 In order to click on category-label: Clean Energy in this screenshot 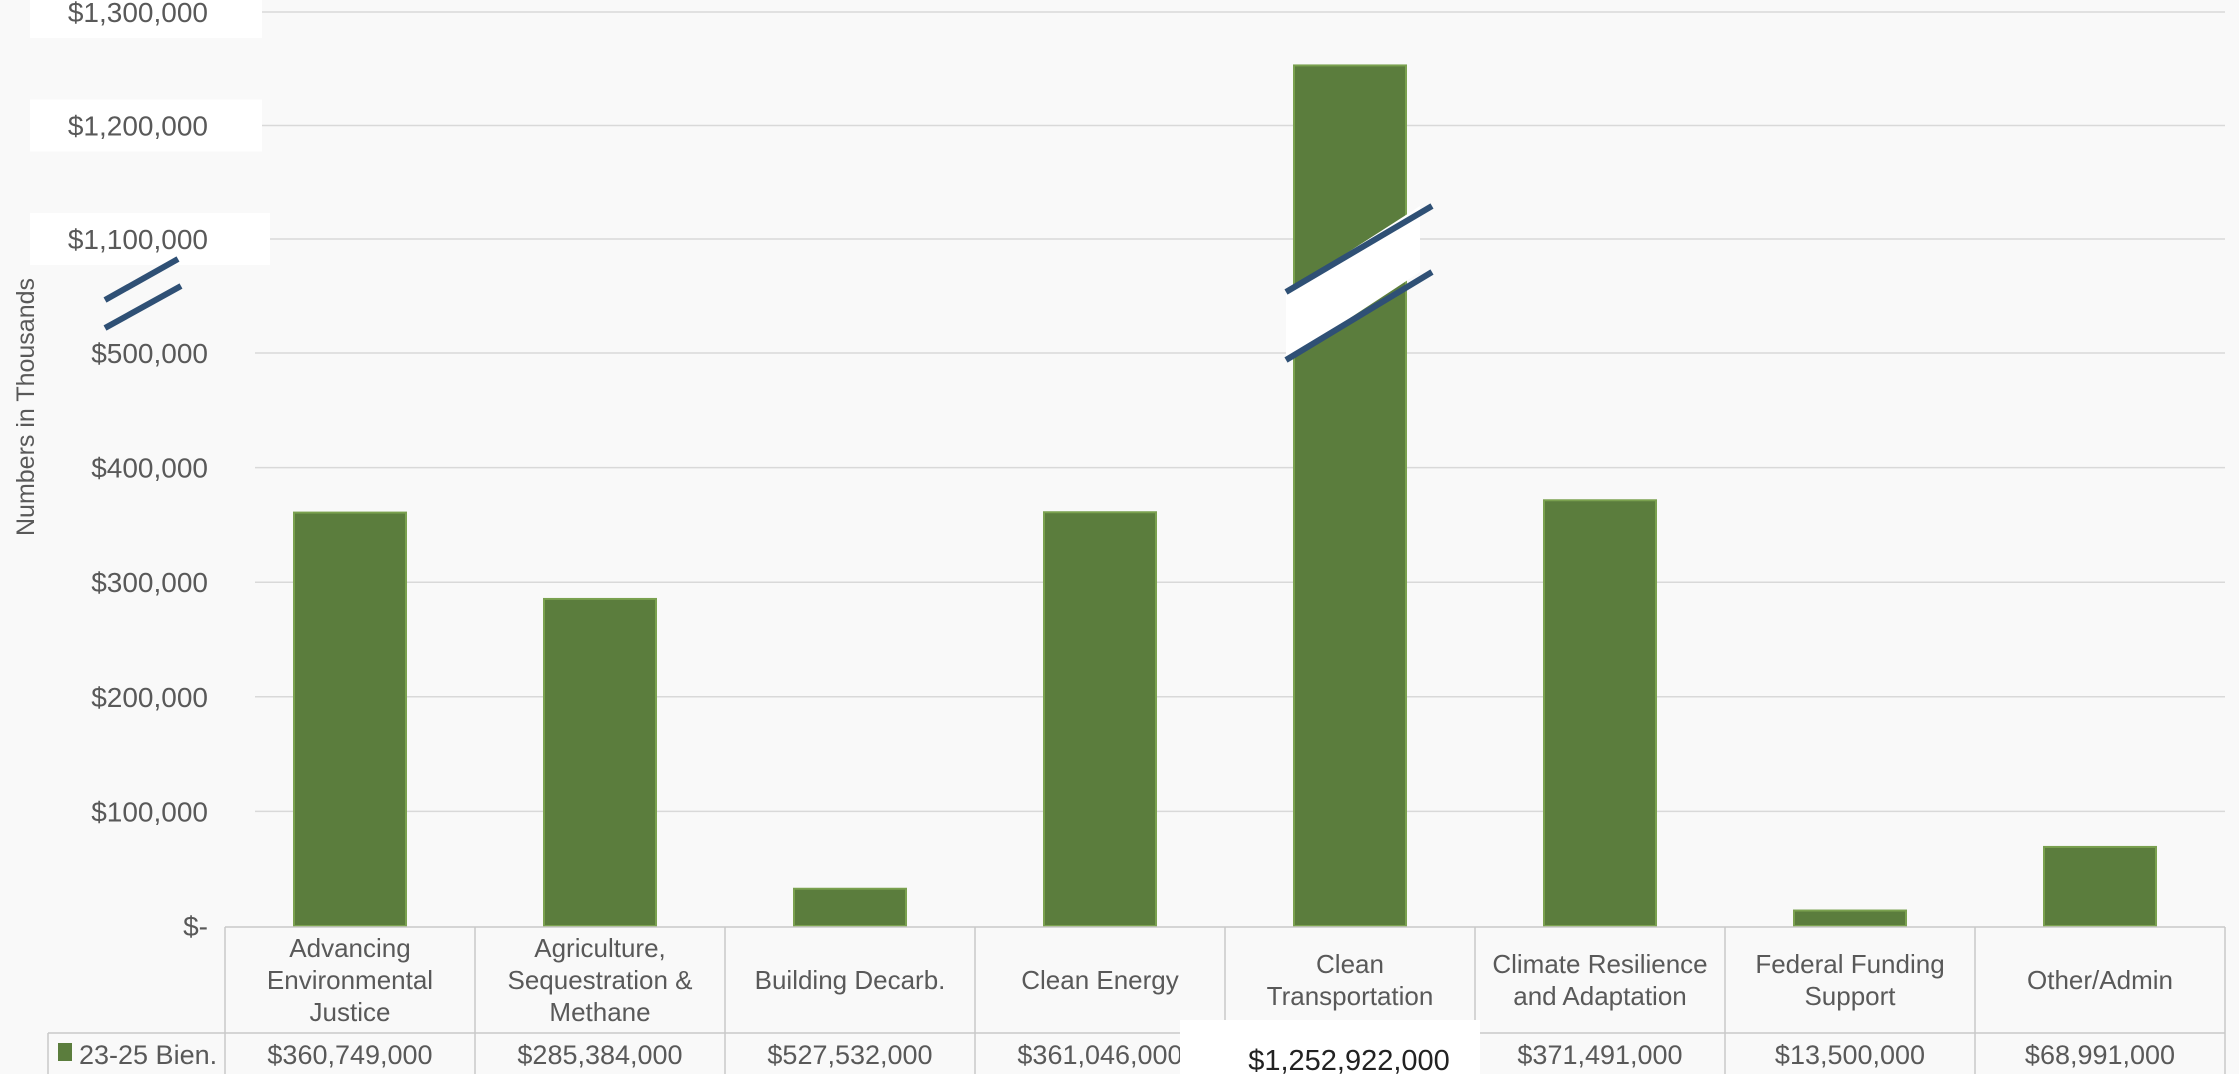, I will do `click(1100, 980)`.